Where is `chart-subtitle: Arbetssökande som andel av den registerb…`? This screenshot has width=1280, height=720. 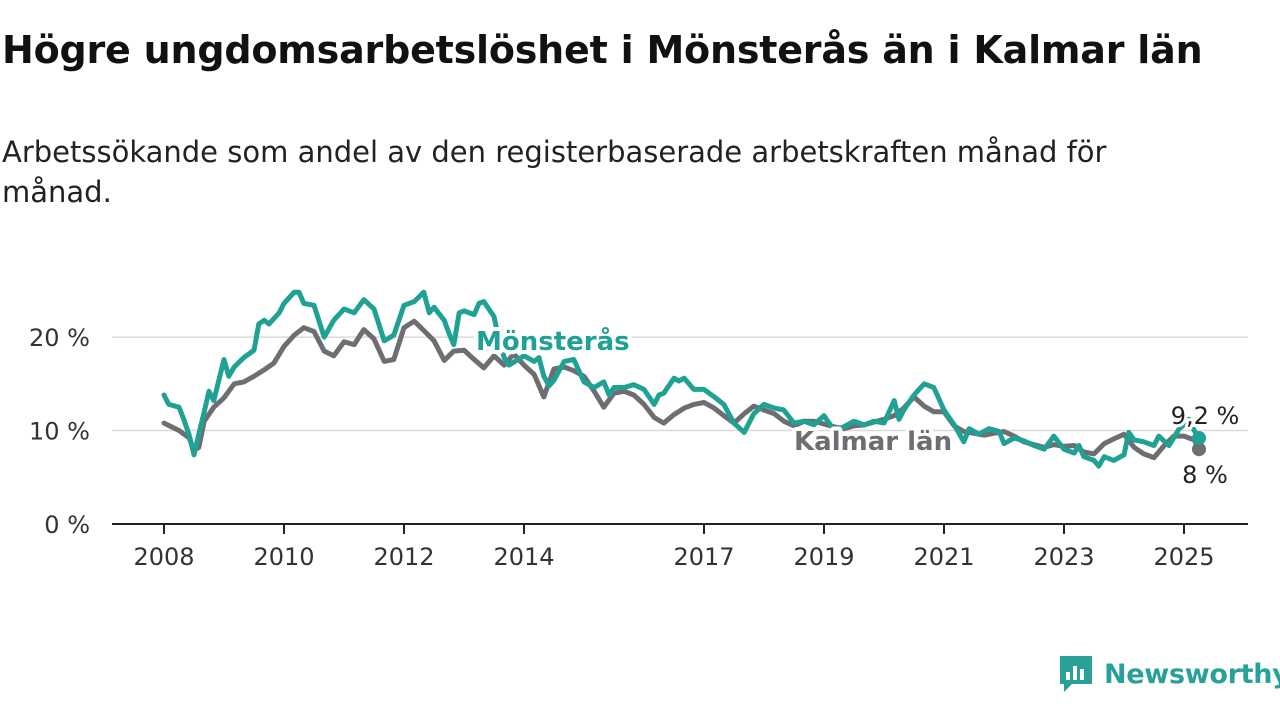 chart-subtitle: Arbetssökande som andel av den registerb… is located at coordinates (554, 172).